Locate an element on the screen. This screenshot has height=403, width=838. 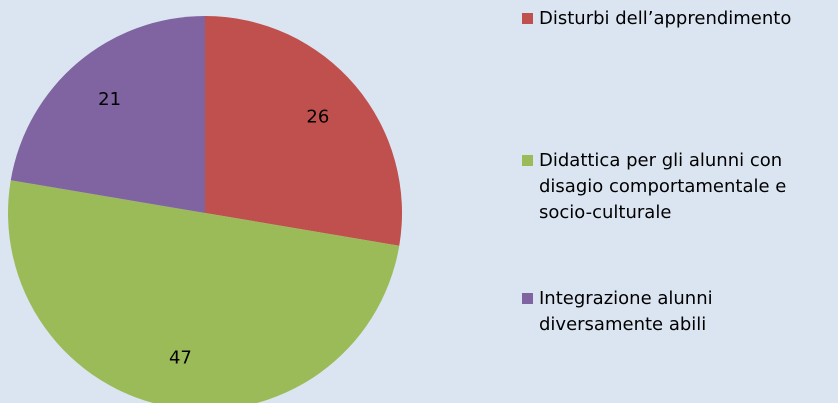
data-label: 47 is located at coordinates (180, 358).